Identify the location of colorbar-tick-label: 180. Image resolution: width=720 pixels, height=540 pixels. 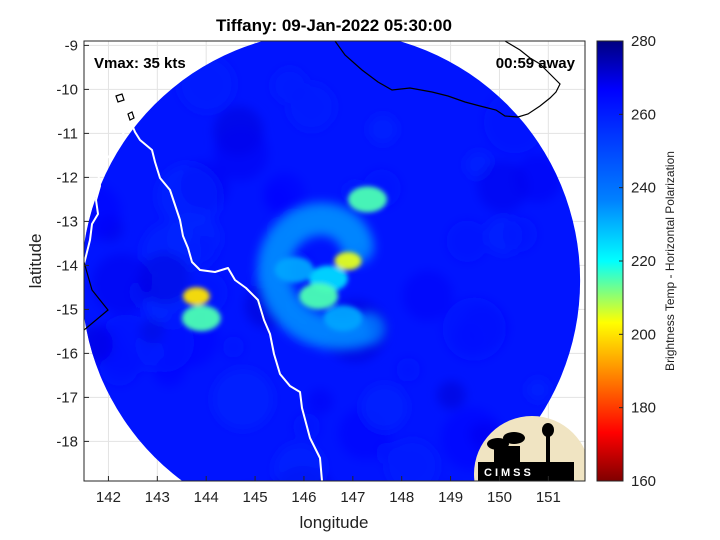
(643, 408).